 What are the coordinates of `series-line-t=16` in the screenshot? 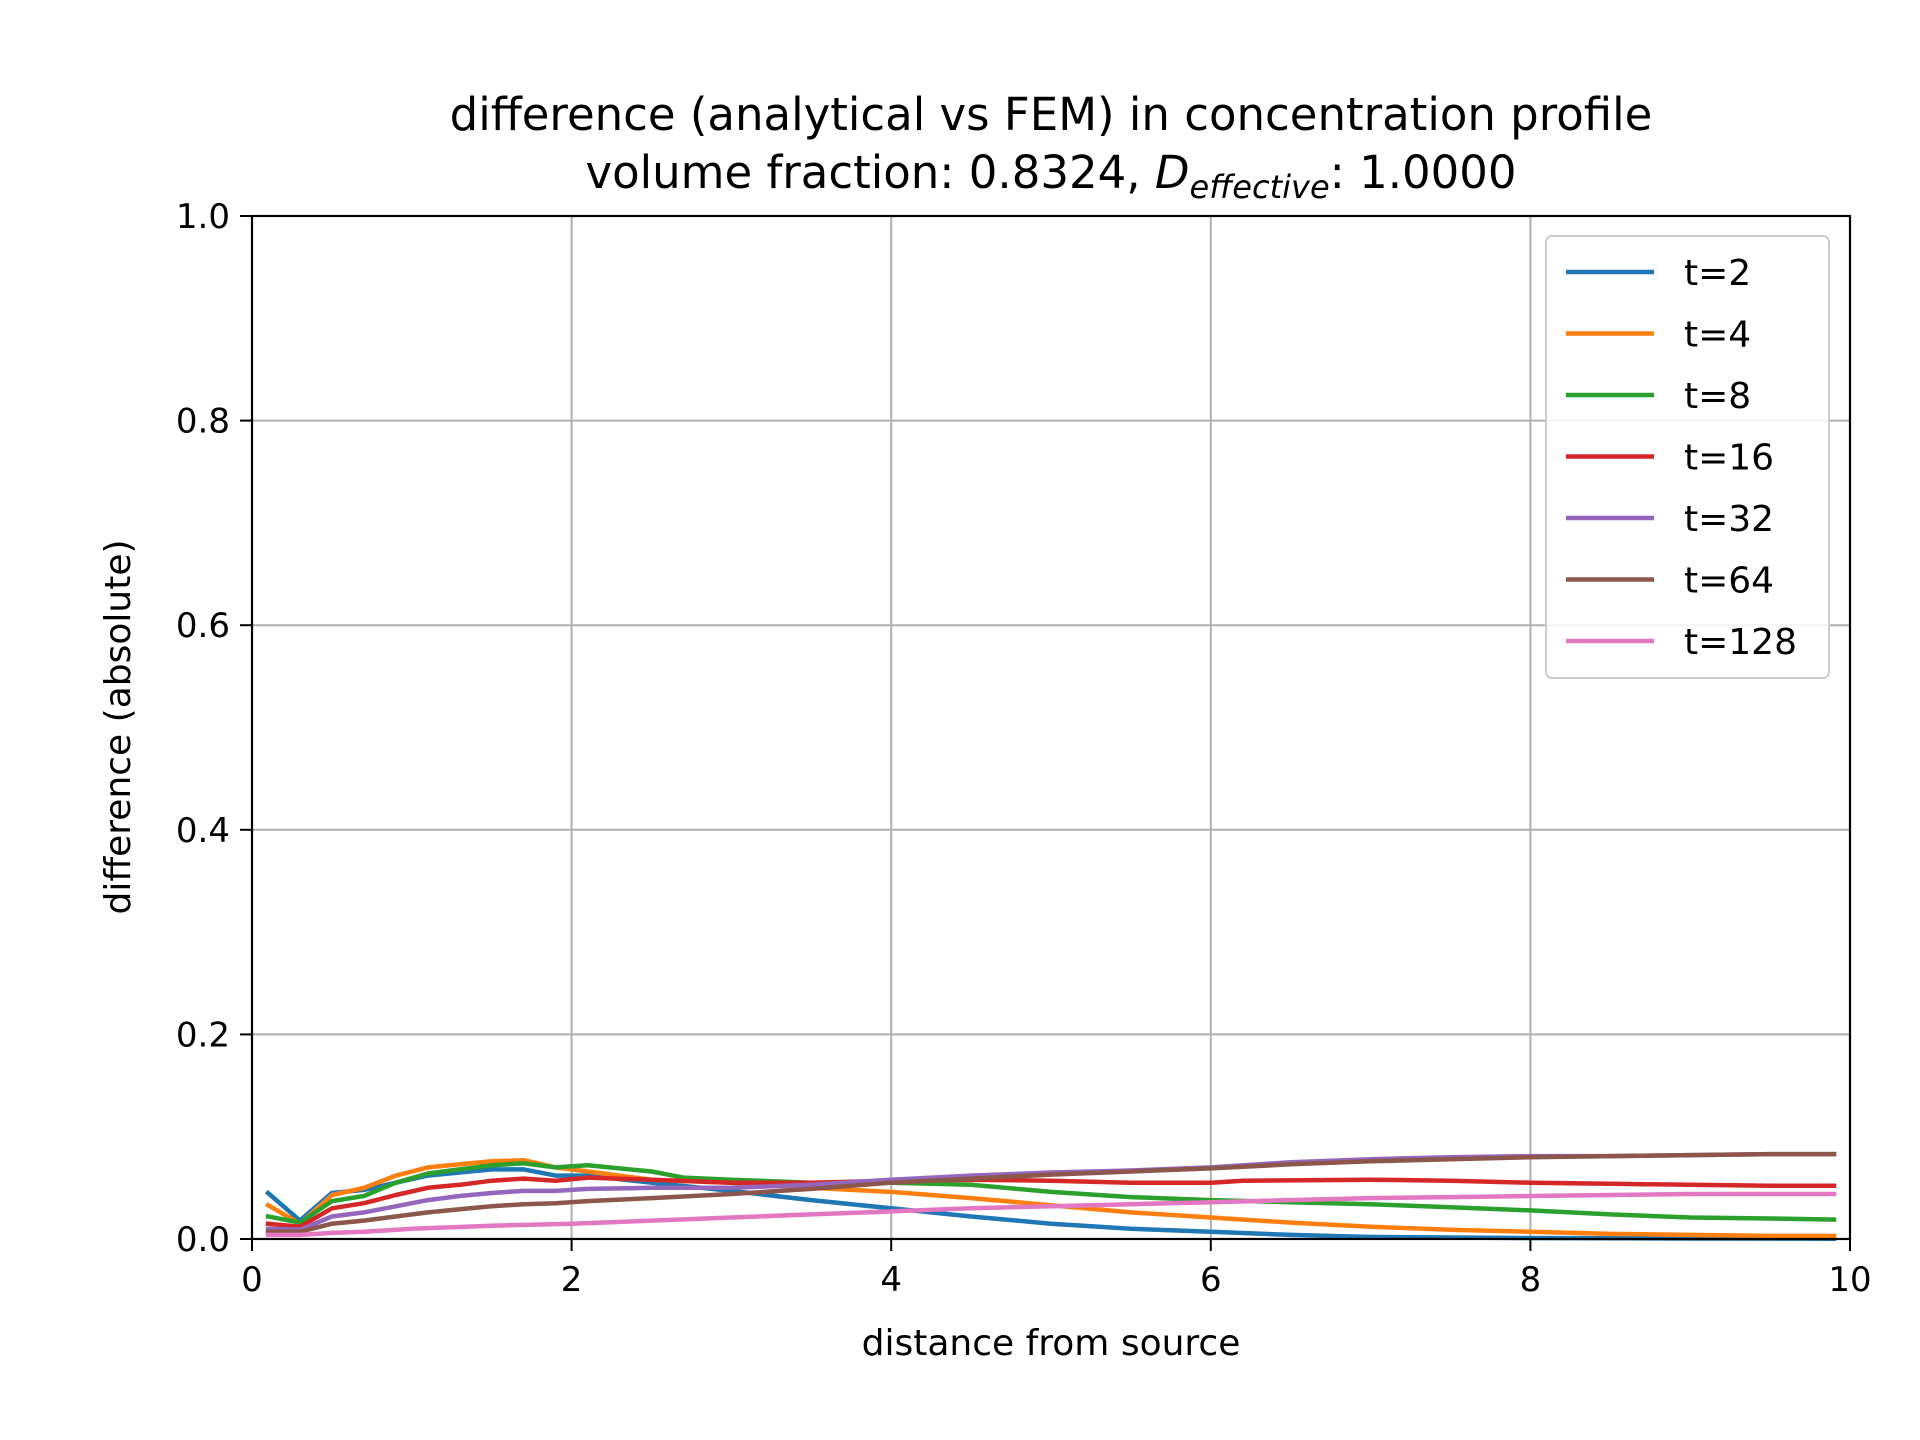 It's located at (1051, 1202).